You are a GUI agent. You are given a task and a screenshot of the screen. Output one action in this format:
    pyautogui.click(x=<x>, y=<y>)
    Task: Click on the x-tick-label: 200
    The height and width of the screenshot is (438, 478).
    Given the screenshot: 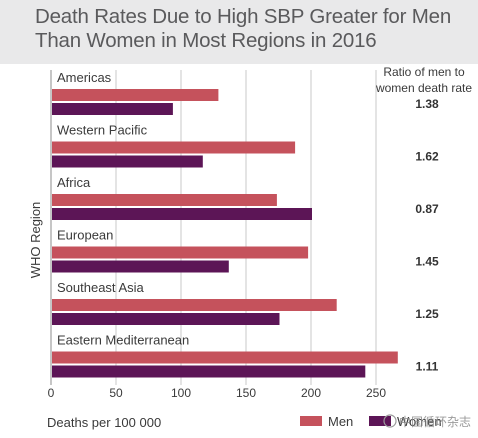 What is the action you would take?
    pyautogui.click(x=311, y=393)
    